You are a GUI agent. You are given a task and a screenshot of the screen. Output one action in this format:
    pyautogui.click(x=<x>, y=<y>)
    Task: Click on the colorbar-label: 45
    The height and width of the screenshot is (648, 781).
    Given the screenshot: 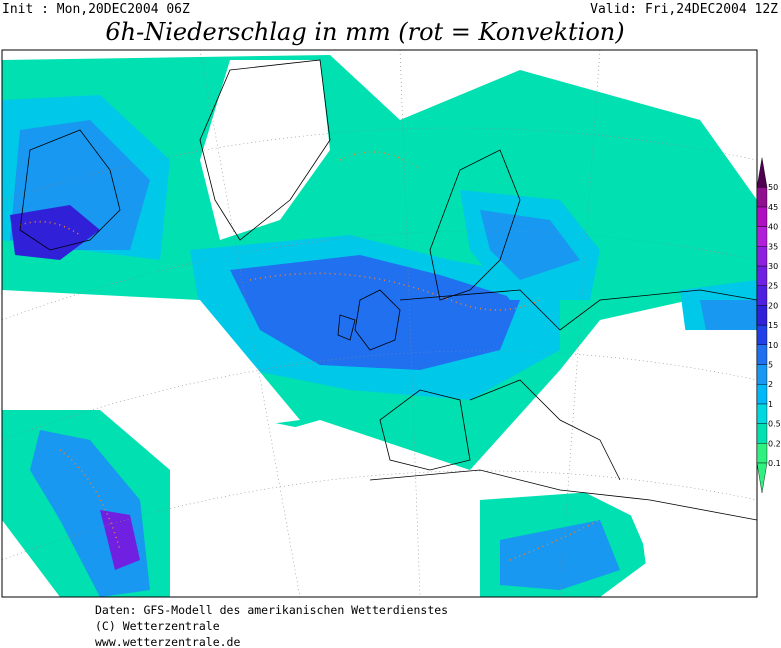 What is the action you would take?
    pyautogui.click(x=773, y=207)
    